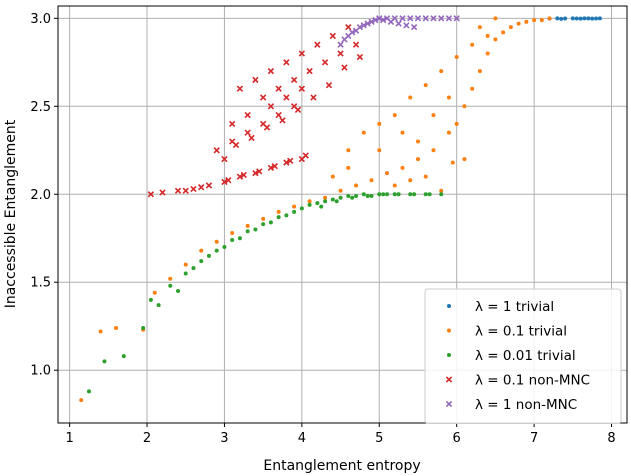 The width and height of the screenshot is (631, 476). What do you see at coordinates (340, 434) in the screenshot?
I see `x-axis: 1 2 3 4 5 6 7 8` at bounding box center [340, 434].